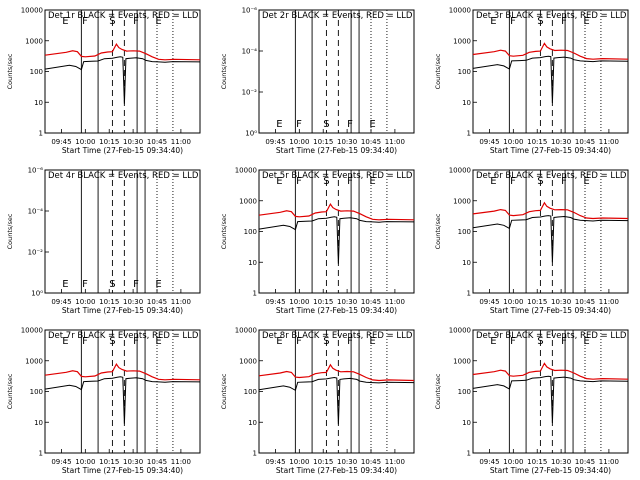 The height and width of the screenshot is (480, 640). What do you see at coordinates (372, 181) in the screenshot?
I see `mode-marker-5-4: E` at bounding box center [372, 181].